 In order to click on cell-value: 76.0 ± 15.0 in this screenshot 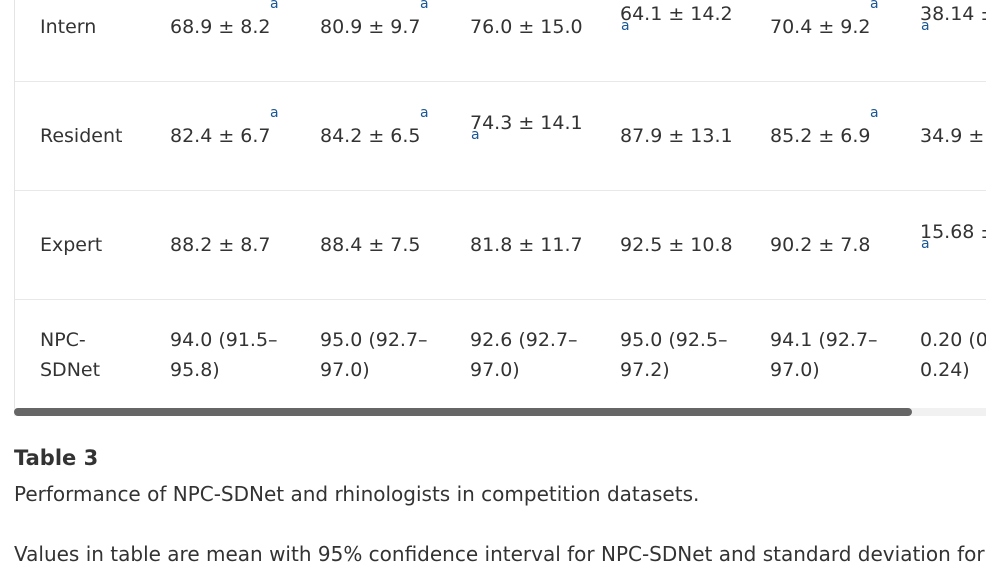, I will do `click(526, 26)`.